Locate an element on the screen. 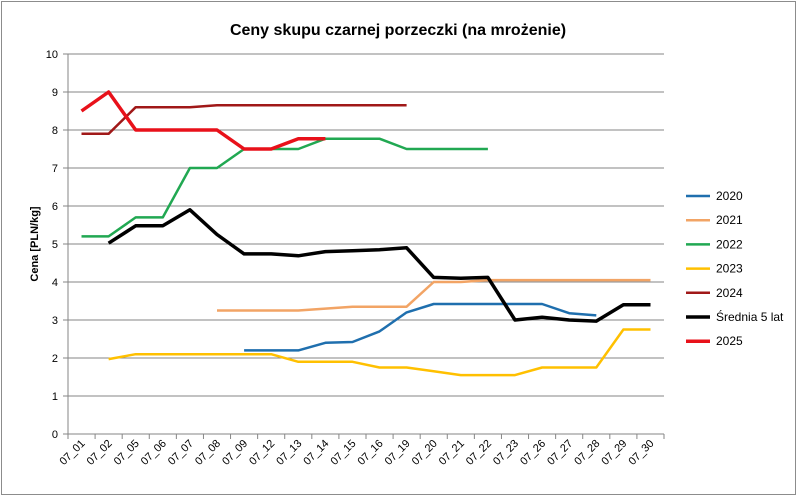 The width and height of the screenshot is (799, 501). y-tick-label: 1 is located at coordinates (55, 397).